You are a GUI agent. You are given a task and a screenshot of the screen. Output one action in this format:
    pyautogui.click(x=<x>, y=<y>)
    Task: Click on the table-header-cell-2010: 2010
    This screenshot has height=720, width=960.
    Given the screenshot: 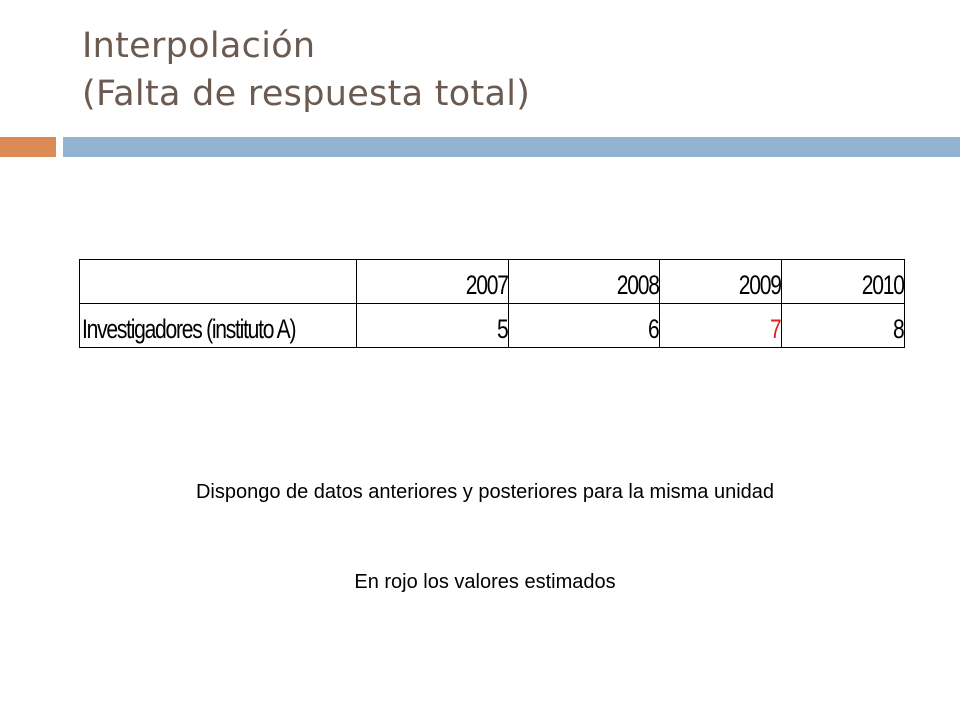 What is the action you would take?
    pyautogui.click(x=843, y=281)
    